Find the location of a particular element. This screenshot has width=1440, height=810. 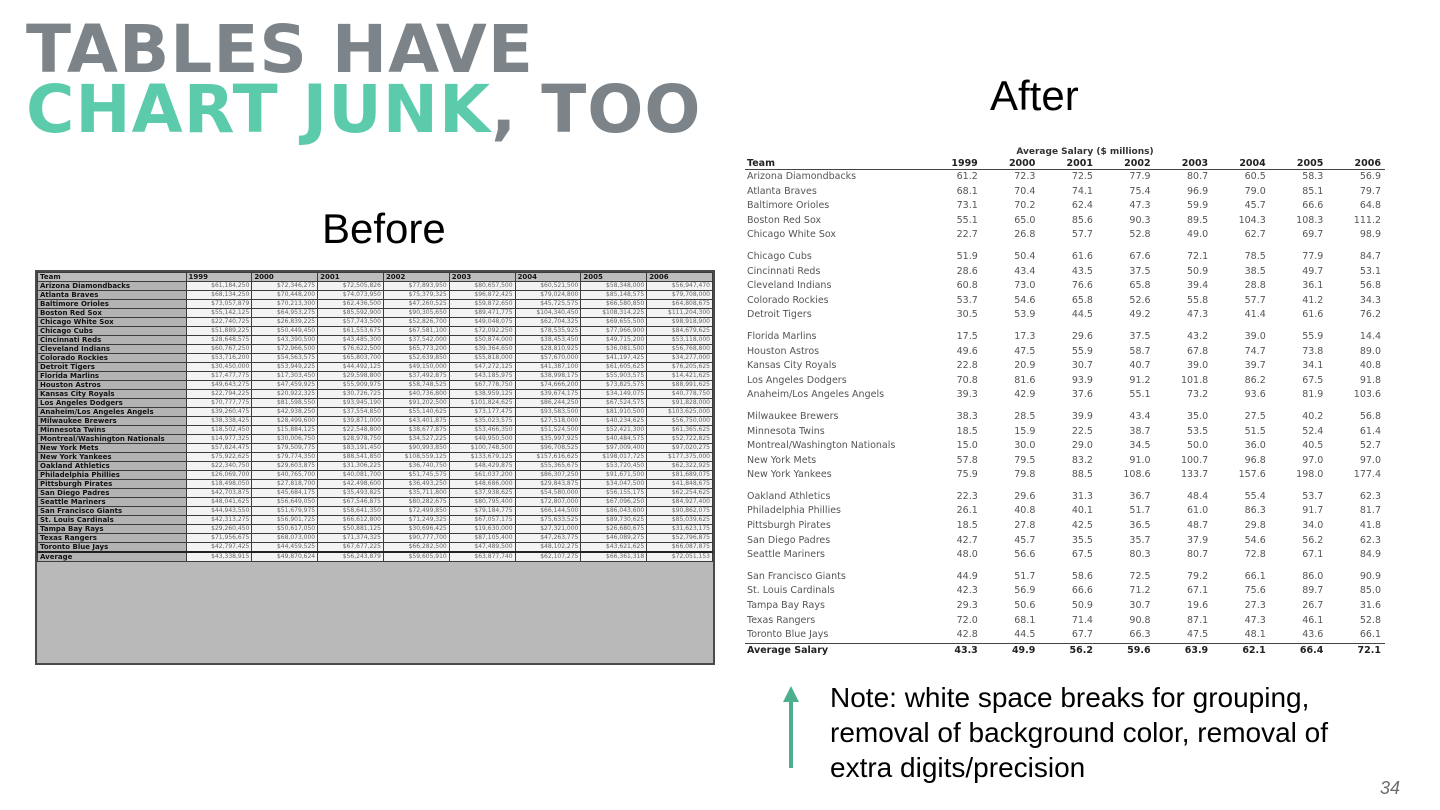

after-value-cell: 91.0 is located at coordinates (1140, 460).